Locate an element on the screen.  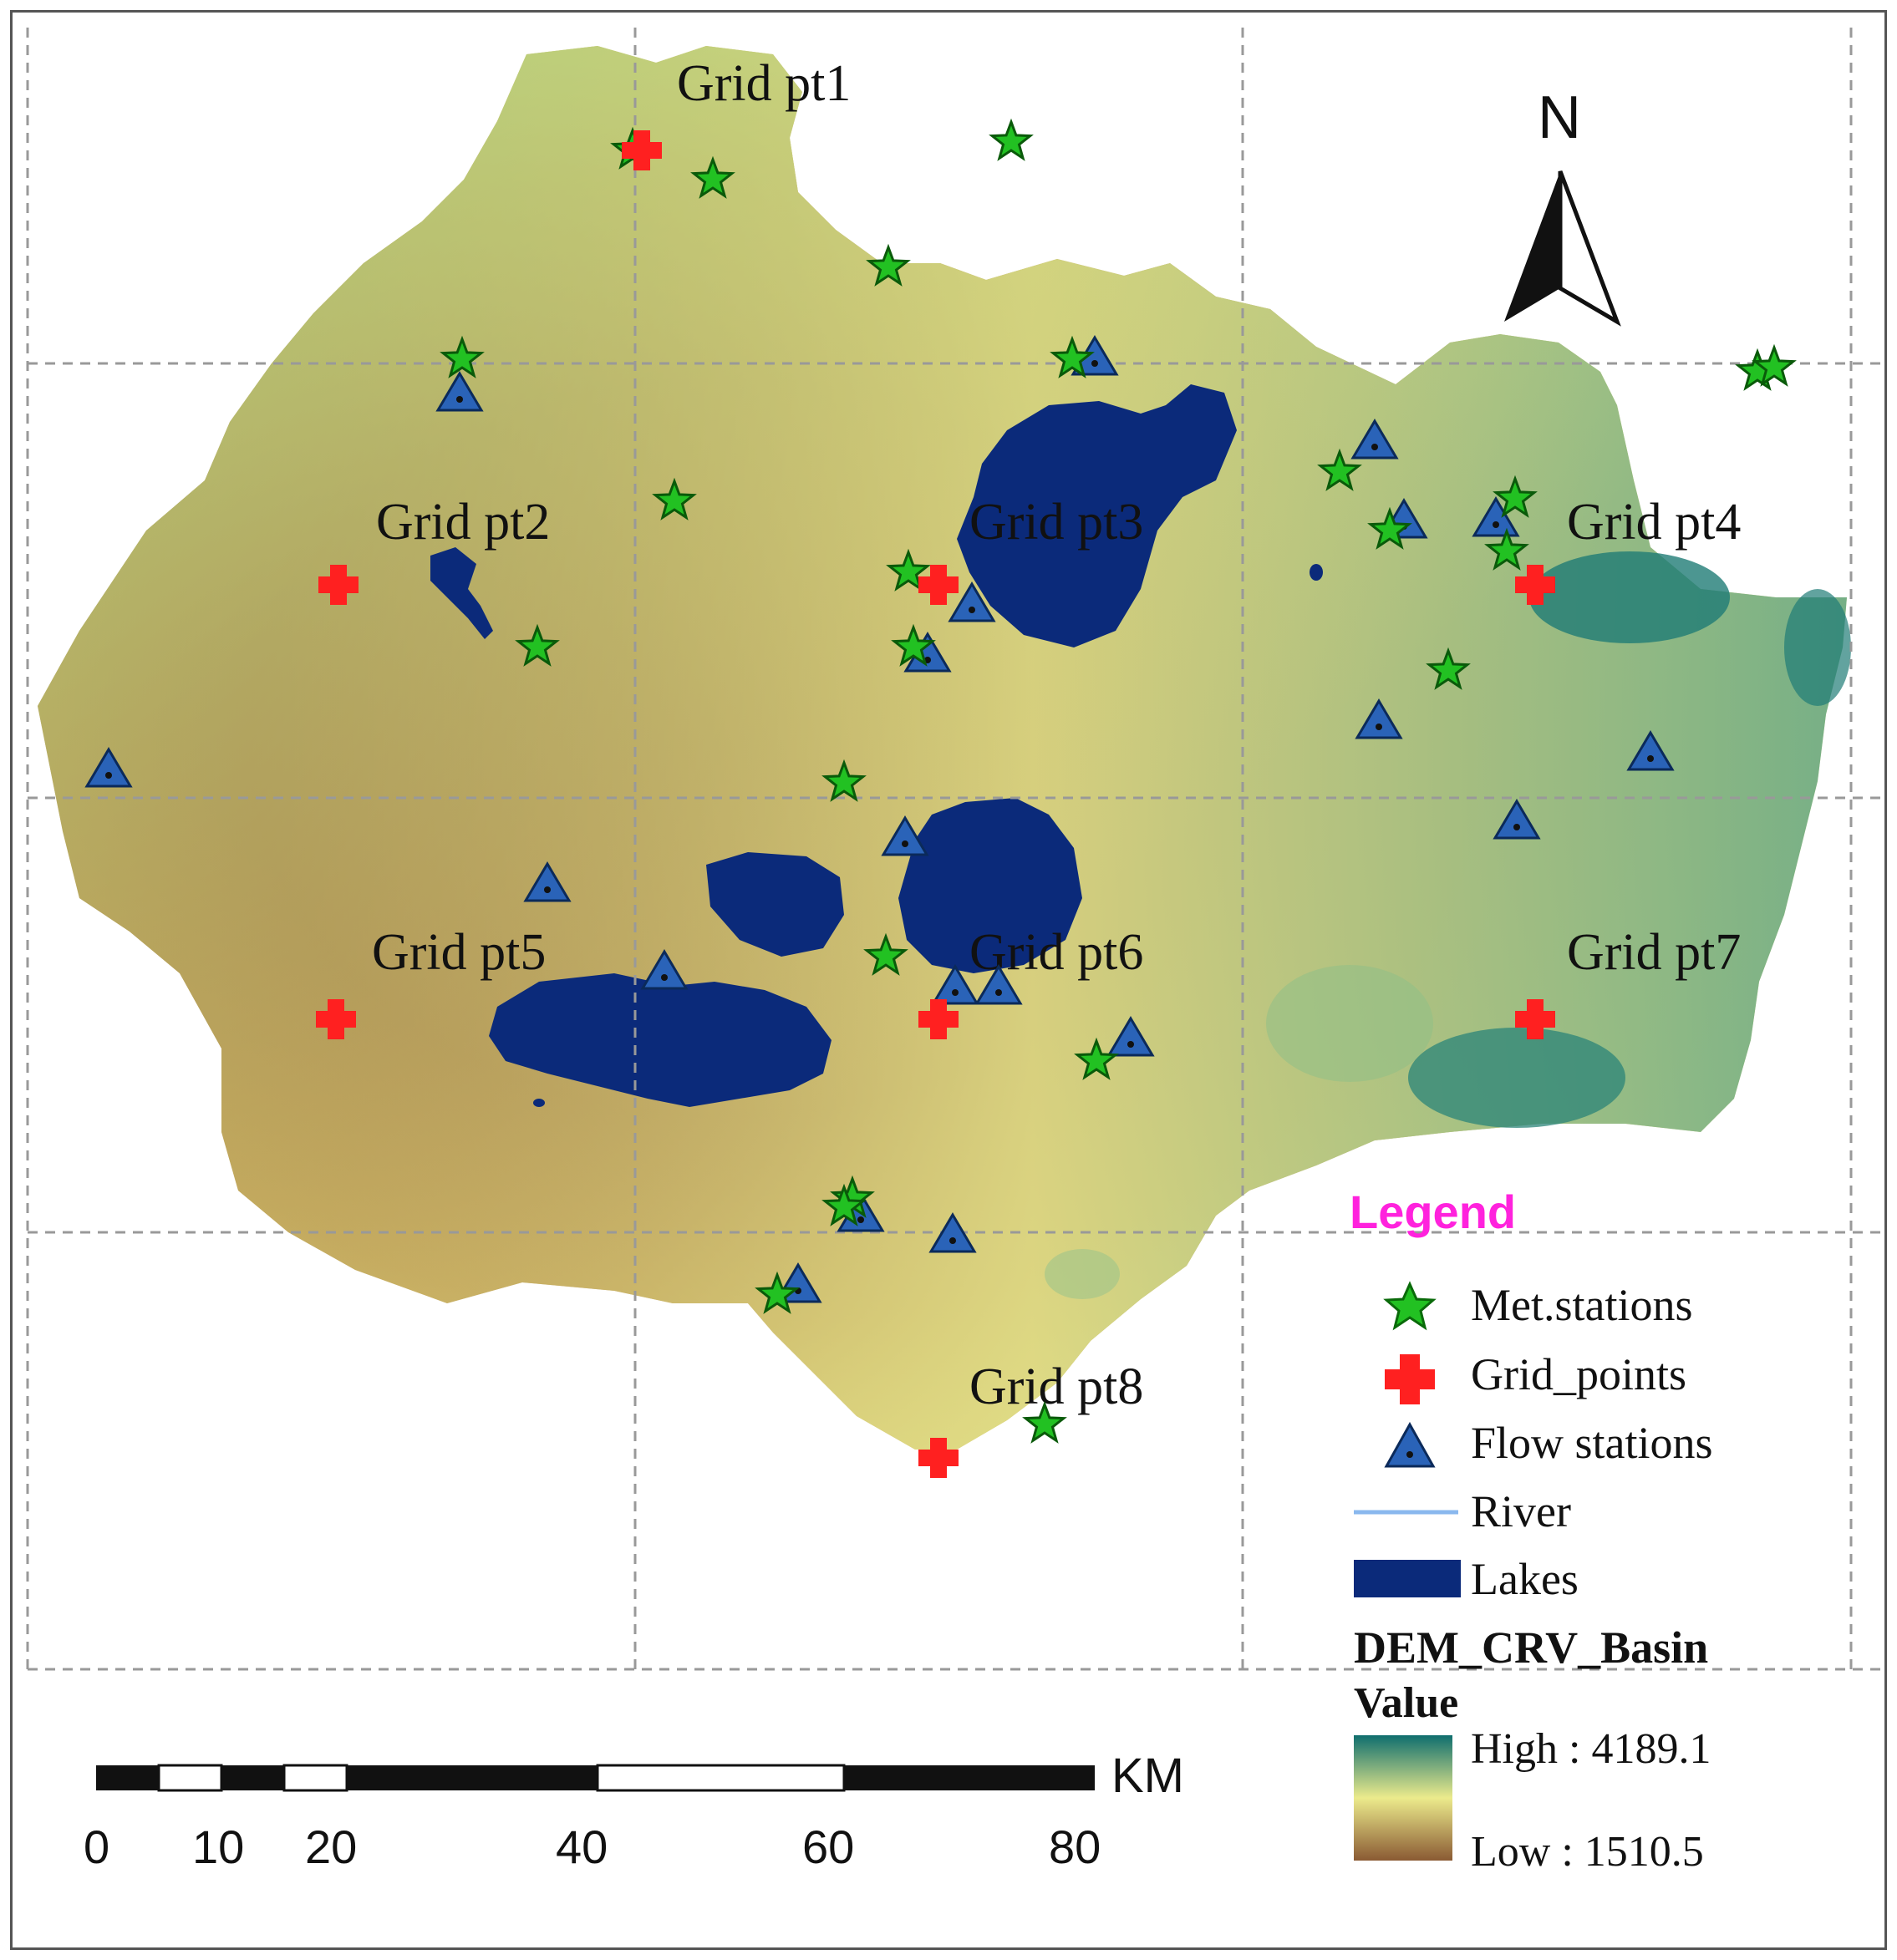
lake-grid-pt2 is located at coordinates (461, 593).